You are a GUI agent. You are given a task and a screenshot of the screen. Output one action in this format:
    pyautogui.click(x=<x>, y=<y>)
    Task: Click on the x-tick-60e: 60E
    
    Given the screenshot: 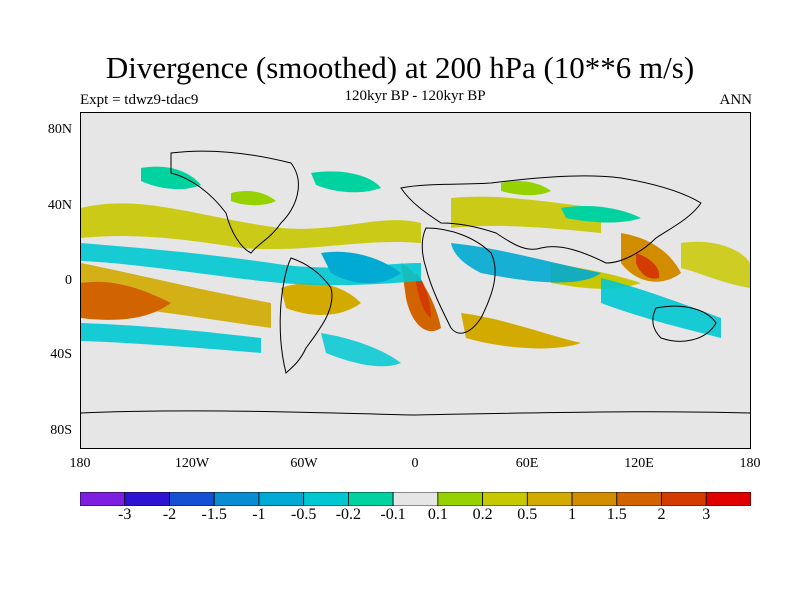 What is the action you would take?
    pyautogui.click(x=527, y=463)
    